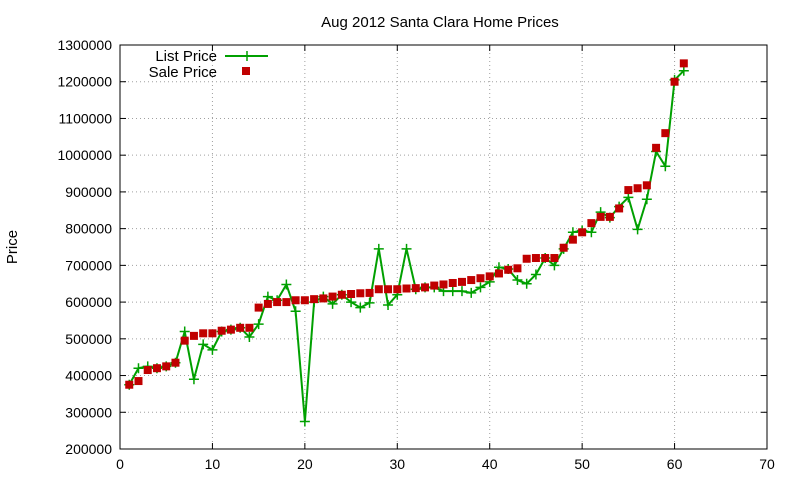  Describe the element at coordinates (186, 56) in the screenshot. I see `legend-label-list-price: List Price` at that location.